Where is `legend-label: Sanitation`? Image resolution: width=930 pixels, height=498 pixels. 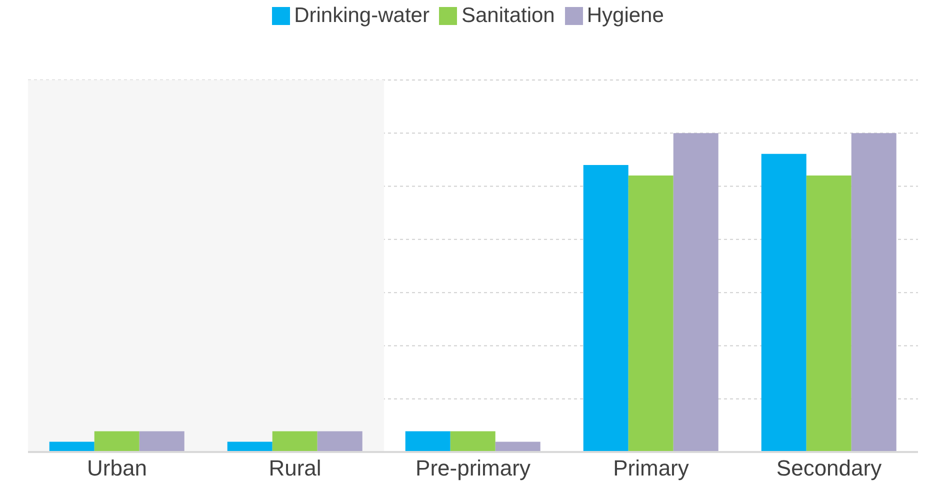
legend-label: Sanitation is located at coordinates (508, 15).